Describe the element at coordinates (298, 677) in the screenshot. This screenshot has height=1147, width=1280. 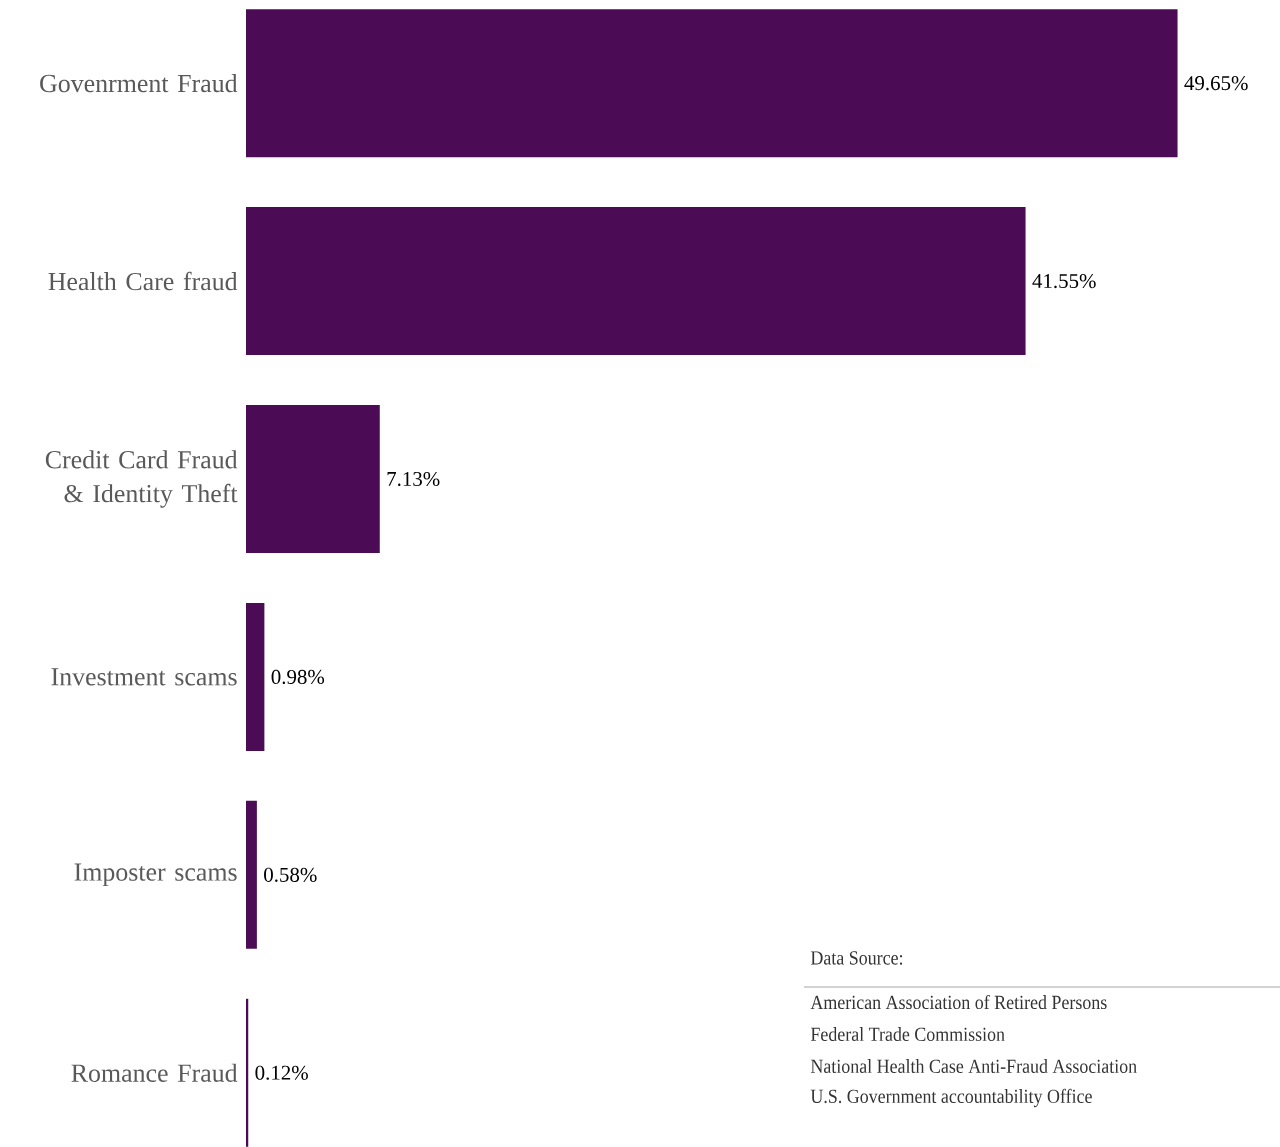
I see `data-label: 0.98%` at that location.